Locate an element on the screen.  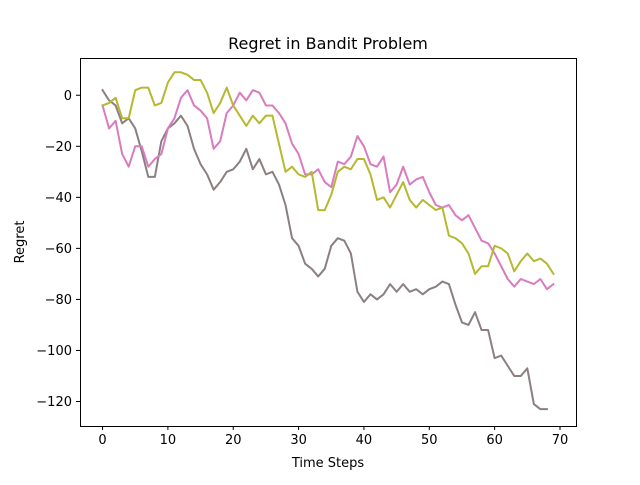
x-axis-ticks: 0 10 20 30 40 50 60 70 is located at coordinates (333, 437).